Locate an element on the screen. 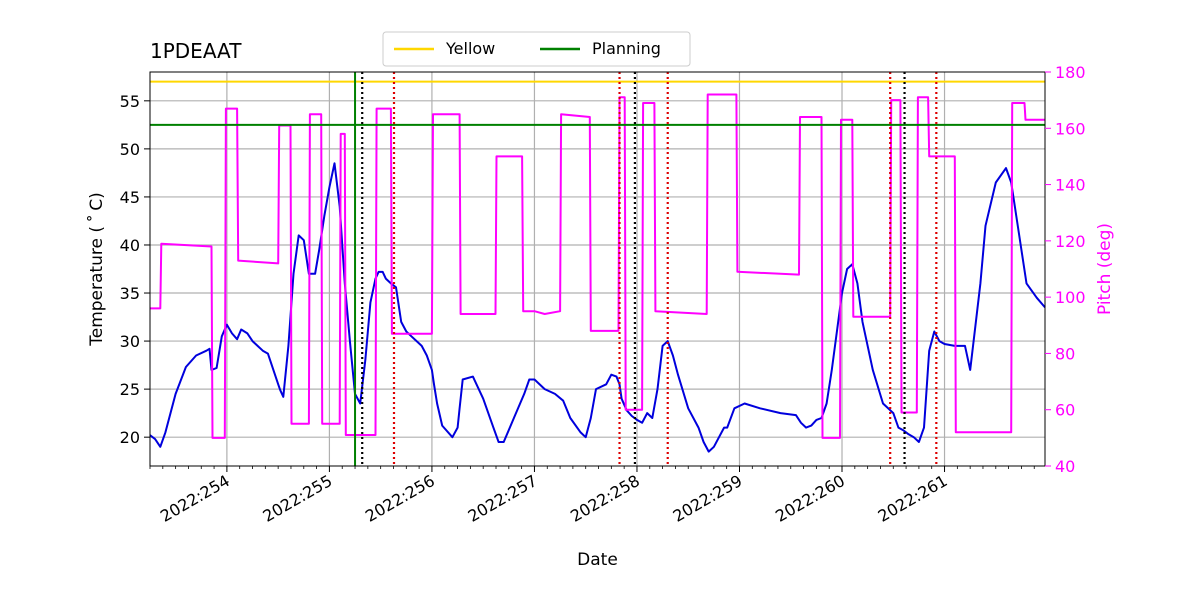  y-tick-label-6: 50 is located at coordinates (130, 149).